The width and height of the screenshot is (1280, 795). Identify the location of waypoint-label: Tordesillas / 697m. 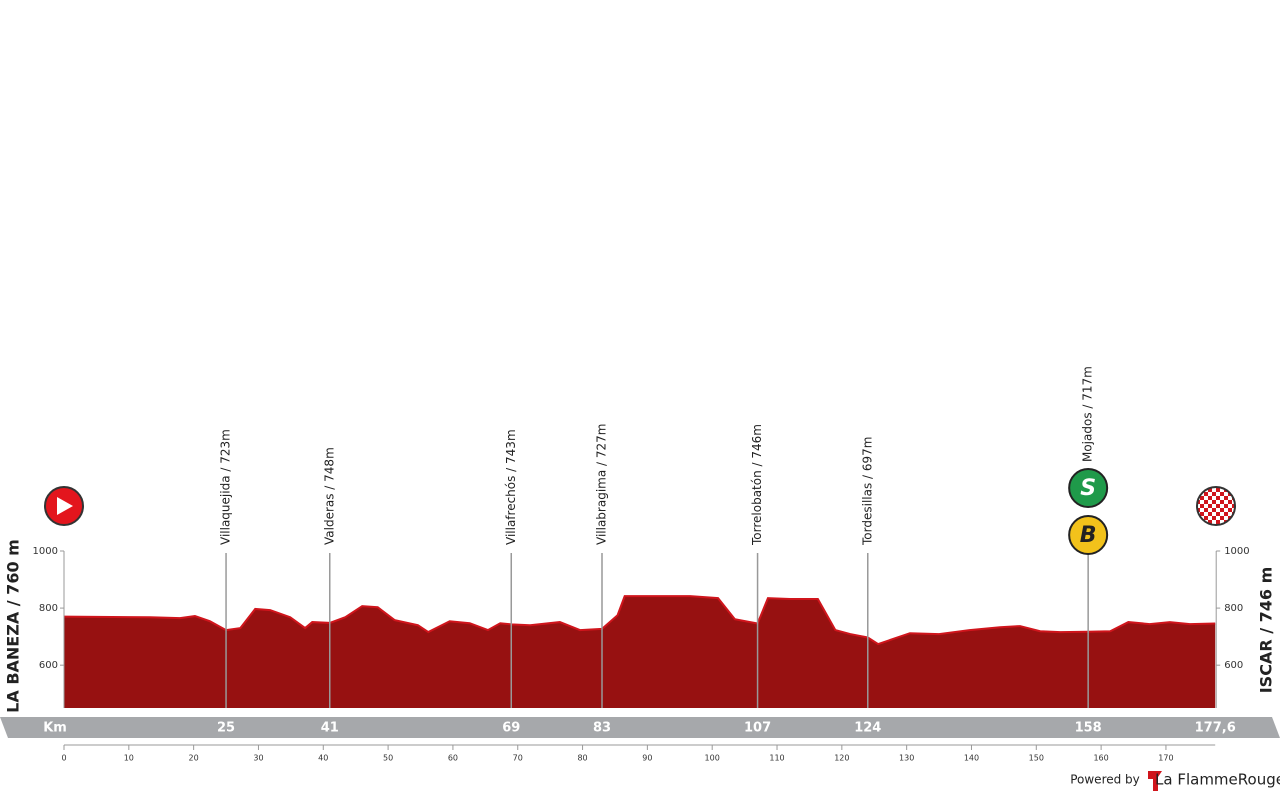
(867, 491).